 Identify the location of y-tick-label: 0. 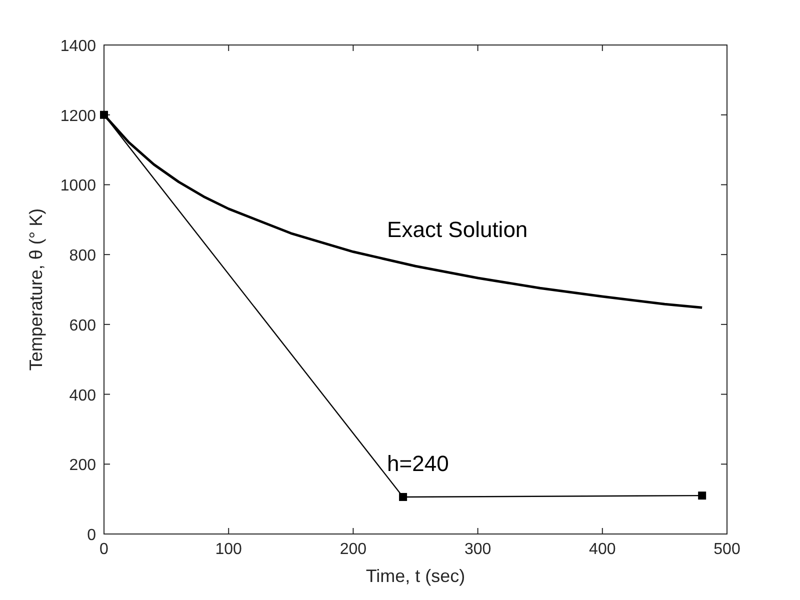
(91, 535).